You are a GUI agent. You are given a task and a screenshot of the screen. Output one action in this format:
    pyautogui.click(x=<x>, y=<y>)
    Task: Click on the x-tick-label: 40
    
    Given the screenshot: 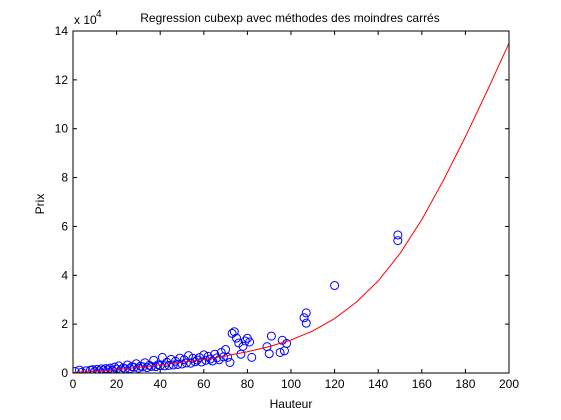 What is the action you would take?
    pyautogui.click(x=161, y=384)
    